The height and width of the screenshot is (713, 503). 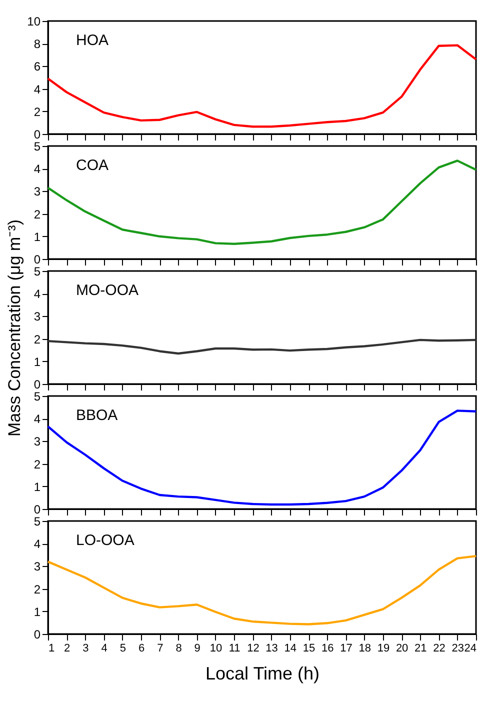 What do you see at coordinates (37, 67) in the screenshot?
I see `y-tick-label: 6` at bounding box center [37, 67].